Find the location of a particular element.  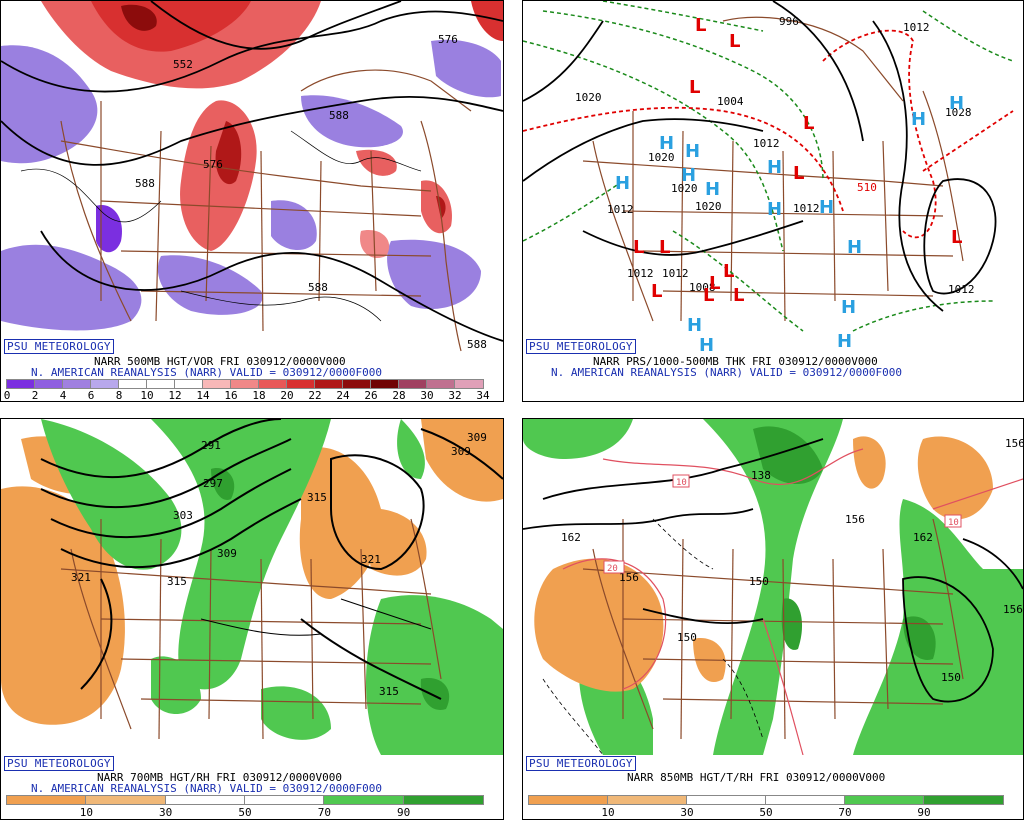

colorbar-tick-label: 4 is located at coordinates (63, 395).